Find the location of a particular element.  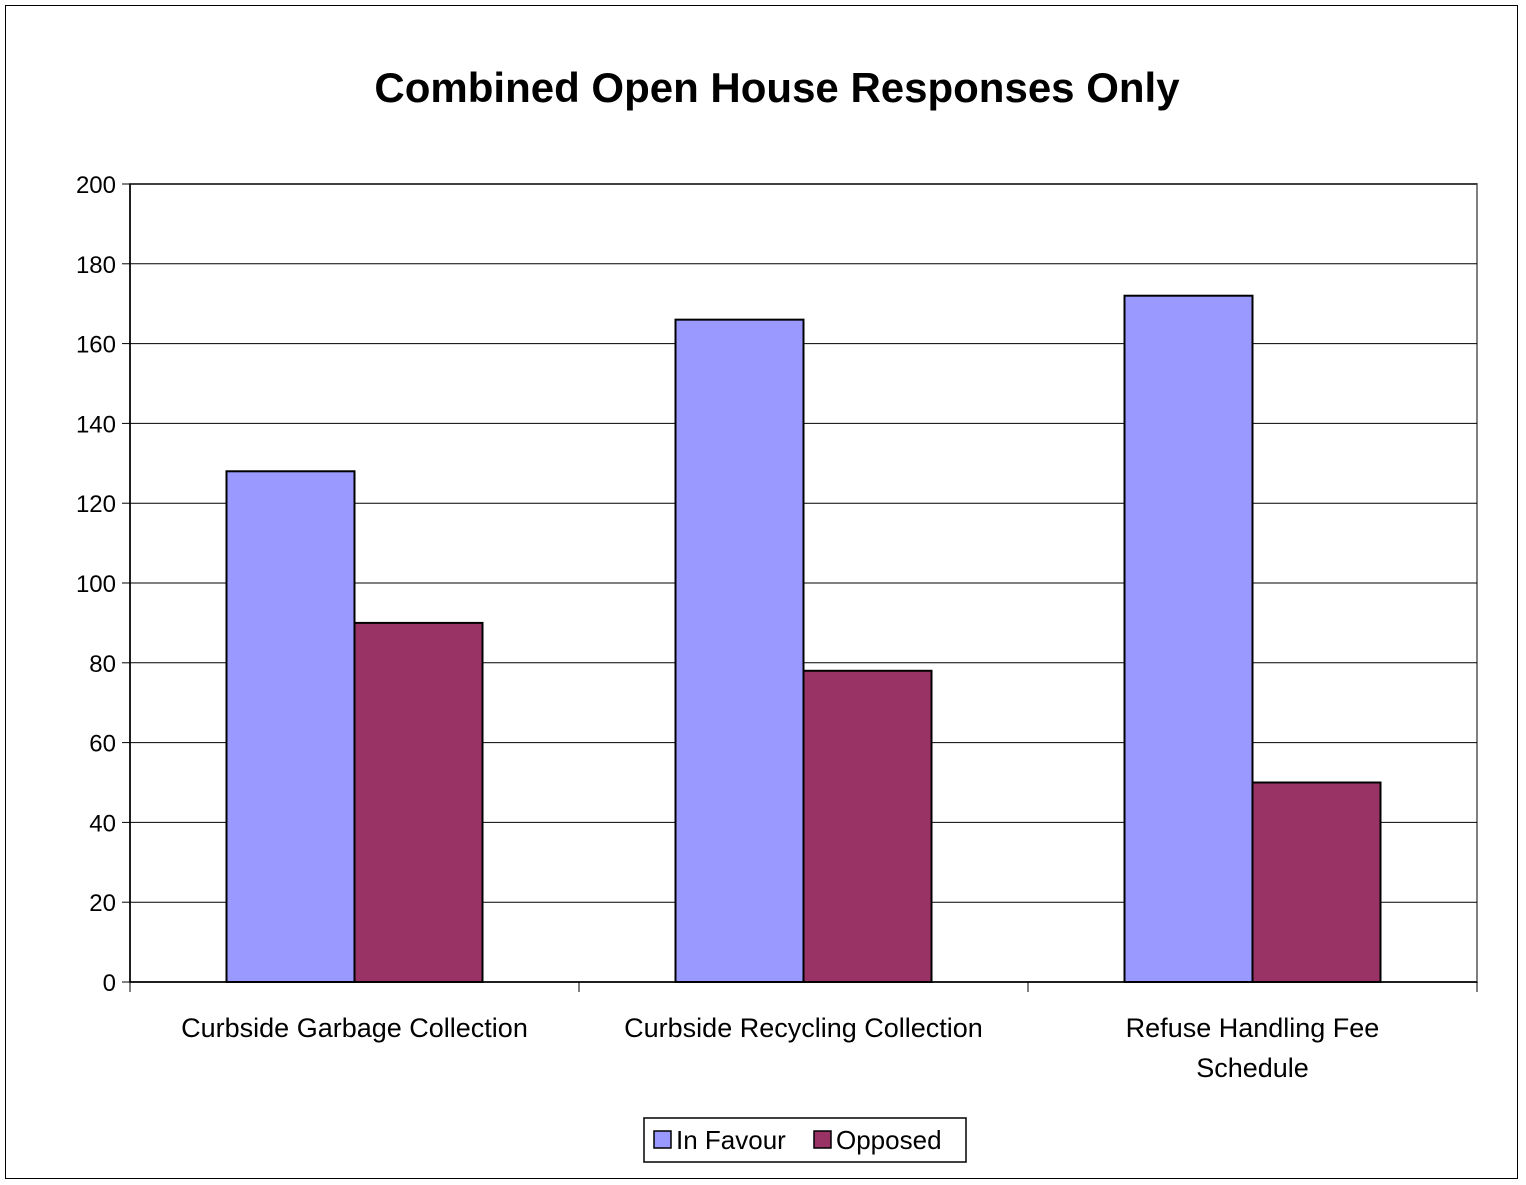

legend-swatch-opposed is located at coordinates (822, 1139).